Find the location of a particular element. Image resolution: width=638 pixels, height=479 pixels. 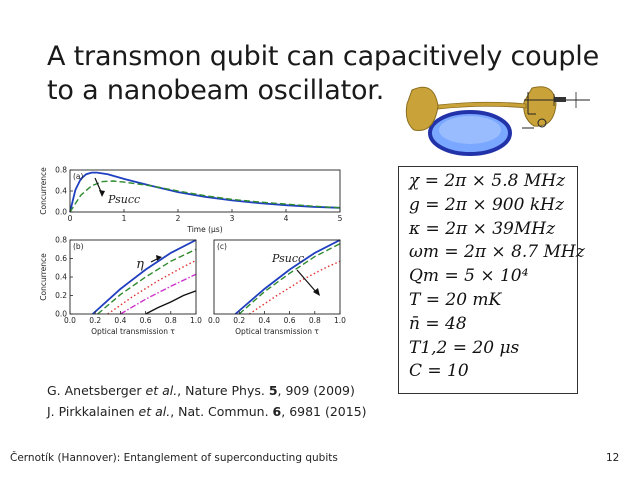

x-tick-label: 3 is located at coordinates (232, 218).